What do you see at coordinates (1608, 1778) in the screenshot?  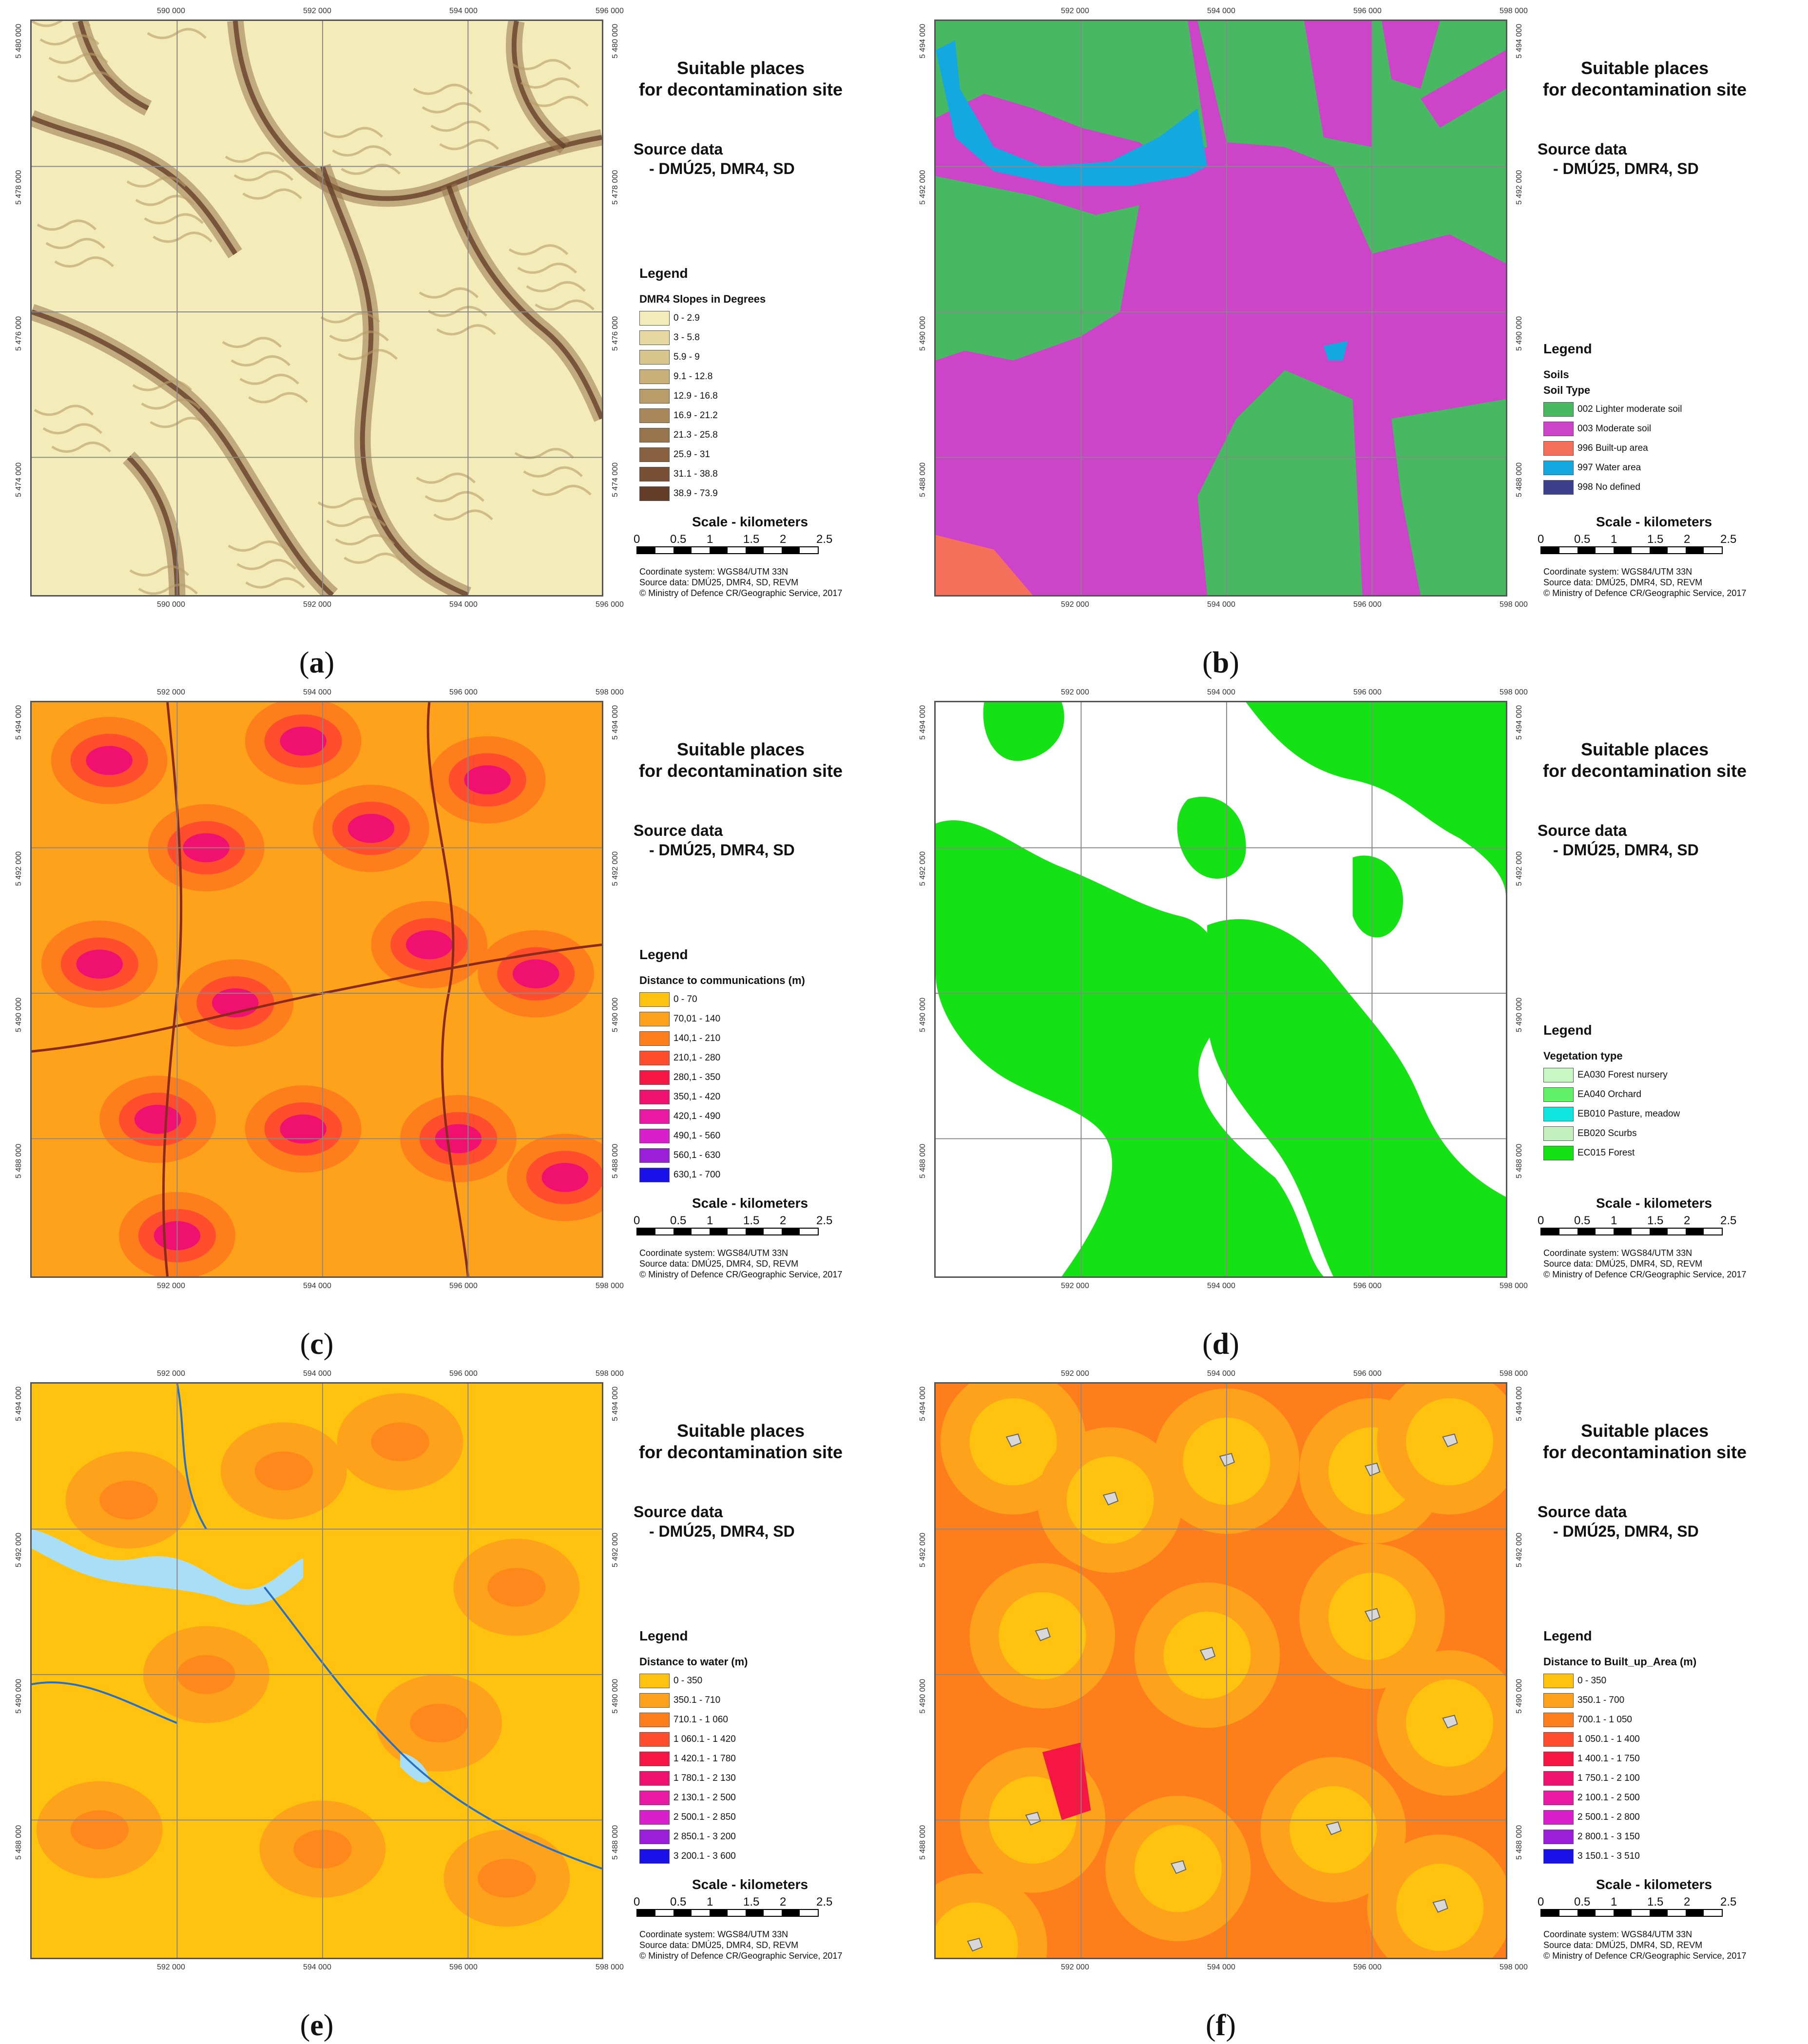 I see `legend-label: 1 750.1 - 2 100` at bounding box center [1608, 1778].